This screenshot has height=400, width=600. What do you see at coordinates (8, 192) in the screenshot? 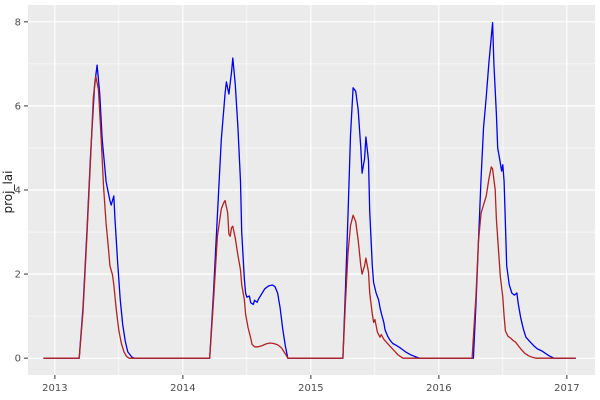
I see `y-axis-title: proj_lai` at bounding box center [8, 192].